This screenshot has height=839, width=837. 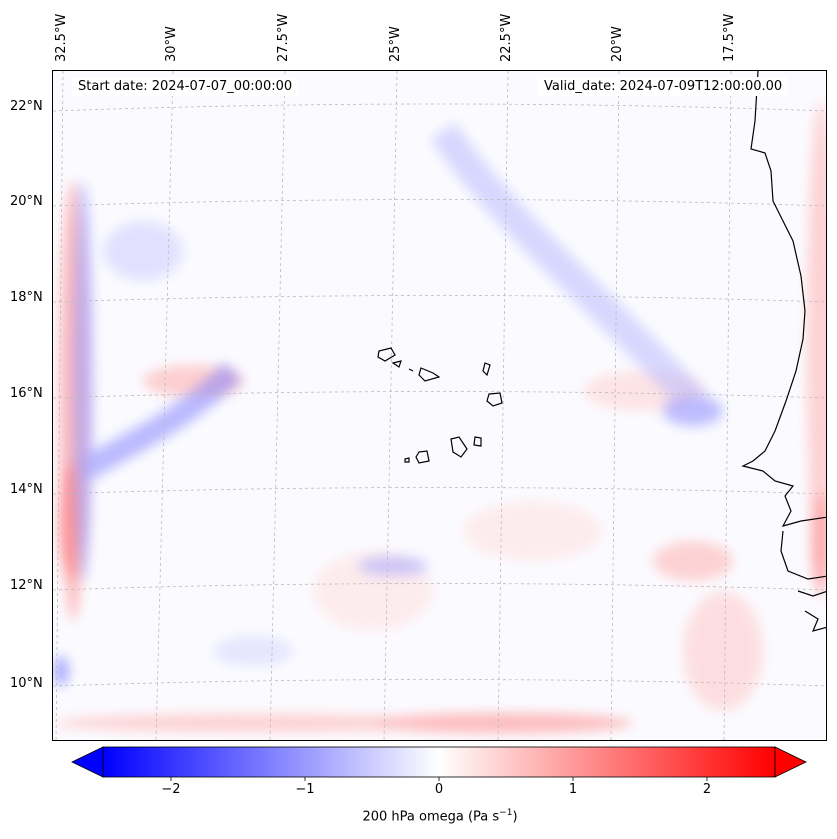 I want to click on lat-label-10n: 10°N, so click(x=26, y=683).